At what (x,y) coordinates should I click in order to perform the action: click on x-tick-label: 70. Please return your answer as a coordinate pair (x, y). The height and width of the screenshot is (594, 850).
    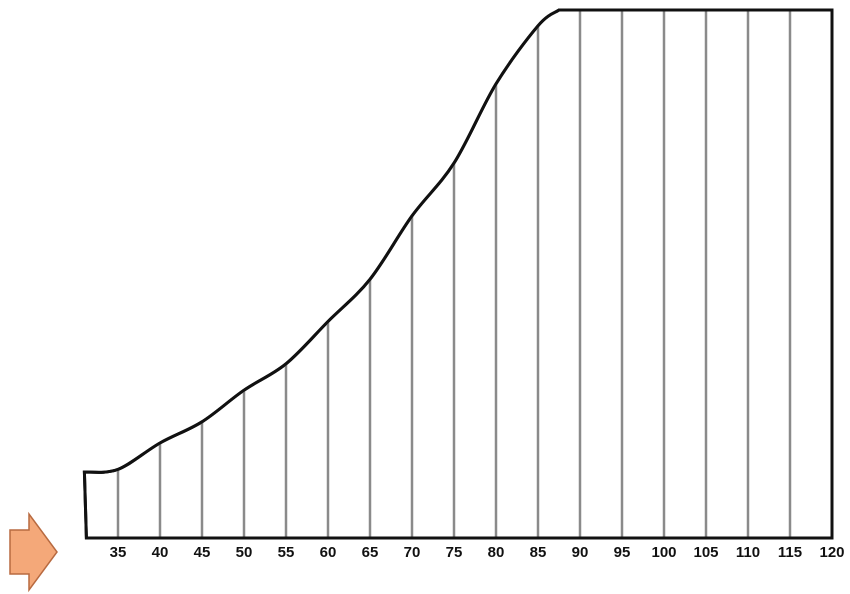
    Looking at the image, I should click on (412, 552).